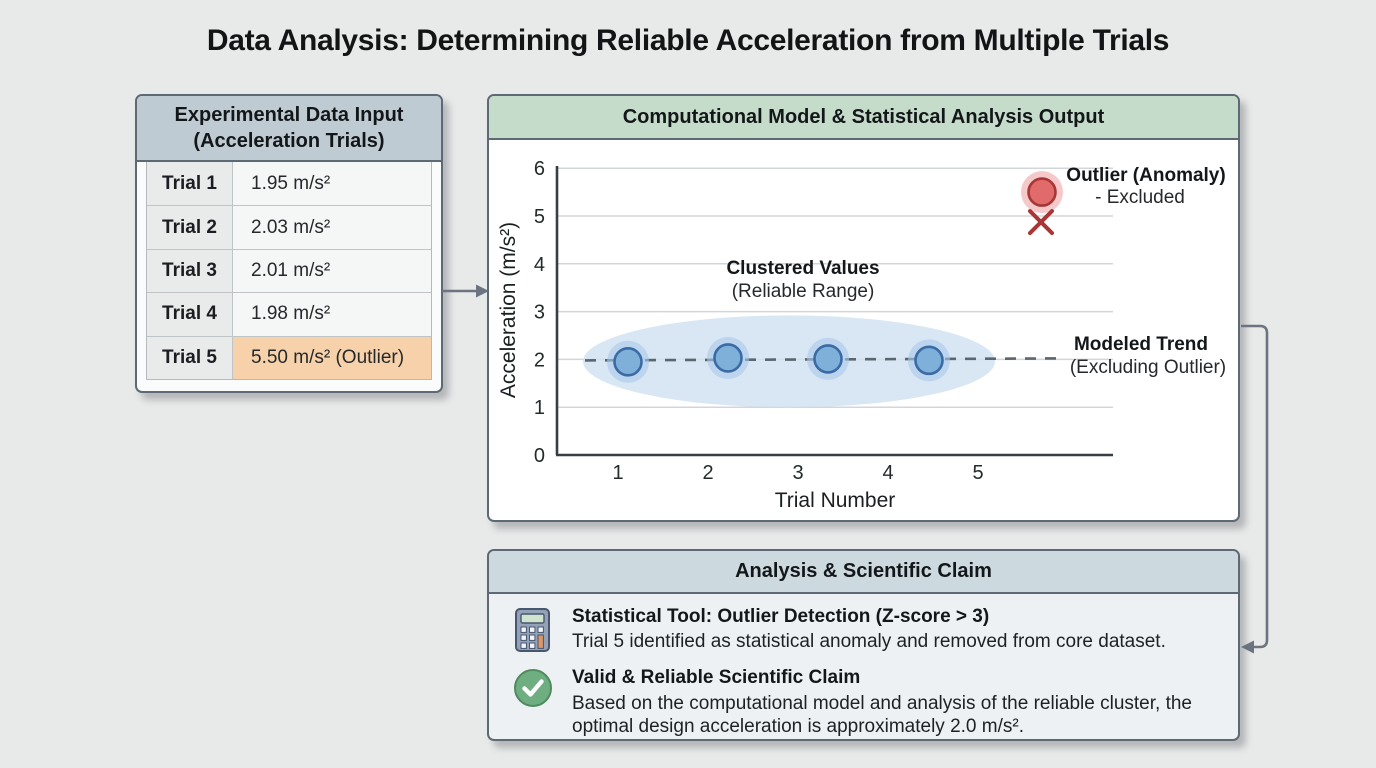 Image resolution: width=1376 pixels, height=768 pixels. Describe the element at coordinates (539, 217) in the screenshot. I see `y-tick-label: 5` at that location.